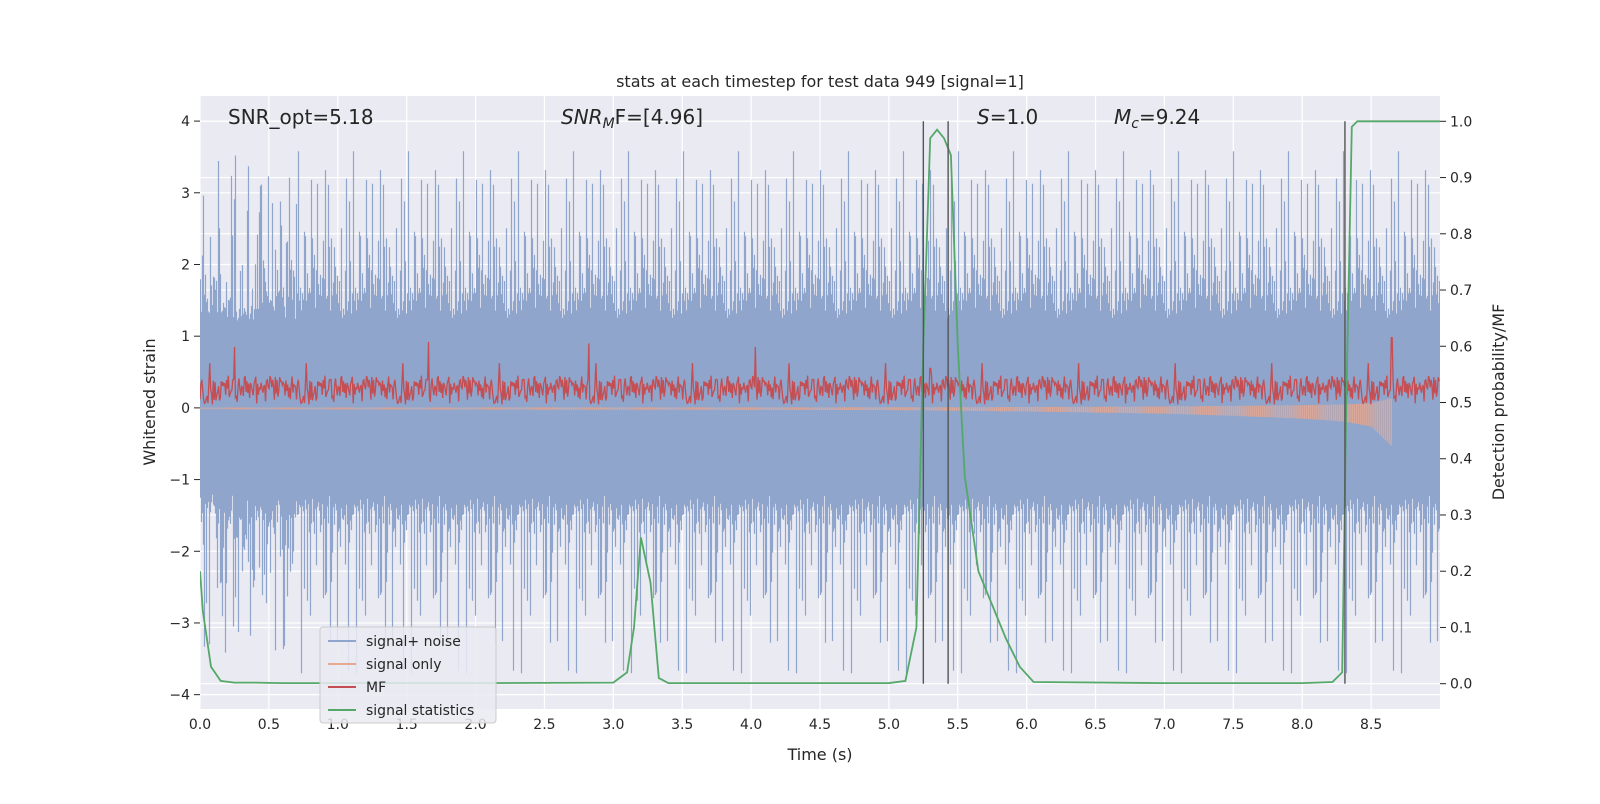 The width and height of the screenshot is (1600, 804). Describe the element at coordinates (269, 725) in the screenshot. I see `x-tick-label: 0.5` at that location.